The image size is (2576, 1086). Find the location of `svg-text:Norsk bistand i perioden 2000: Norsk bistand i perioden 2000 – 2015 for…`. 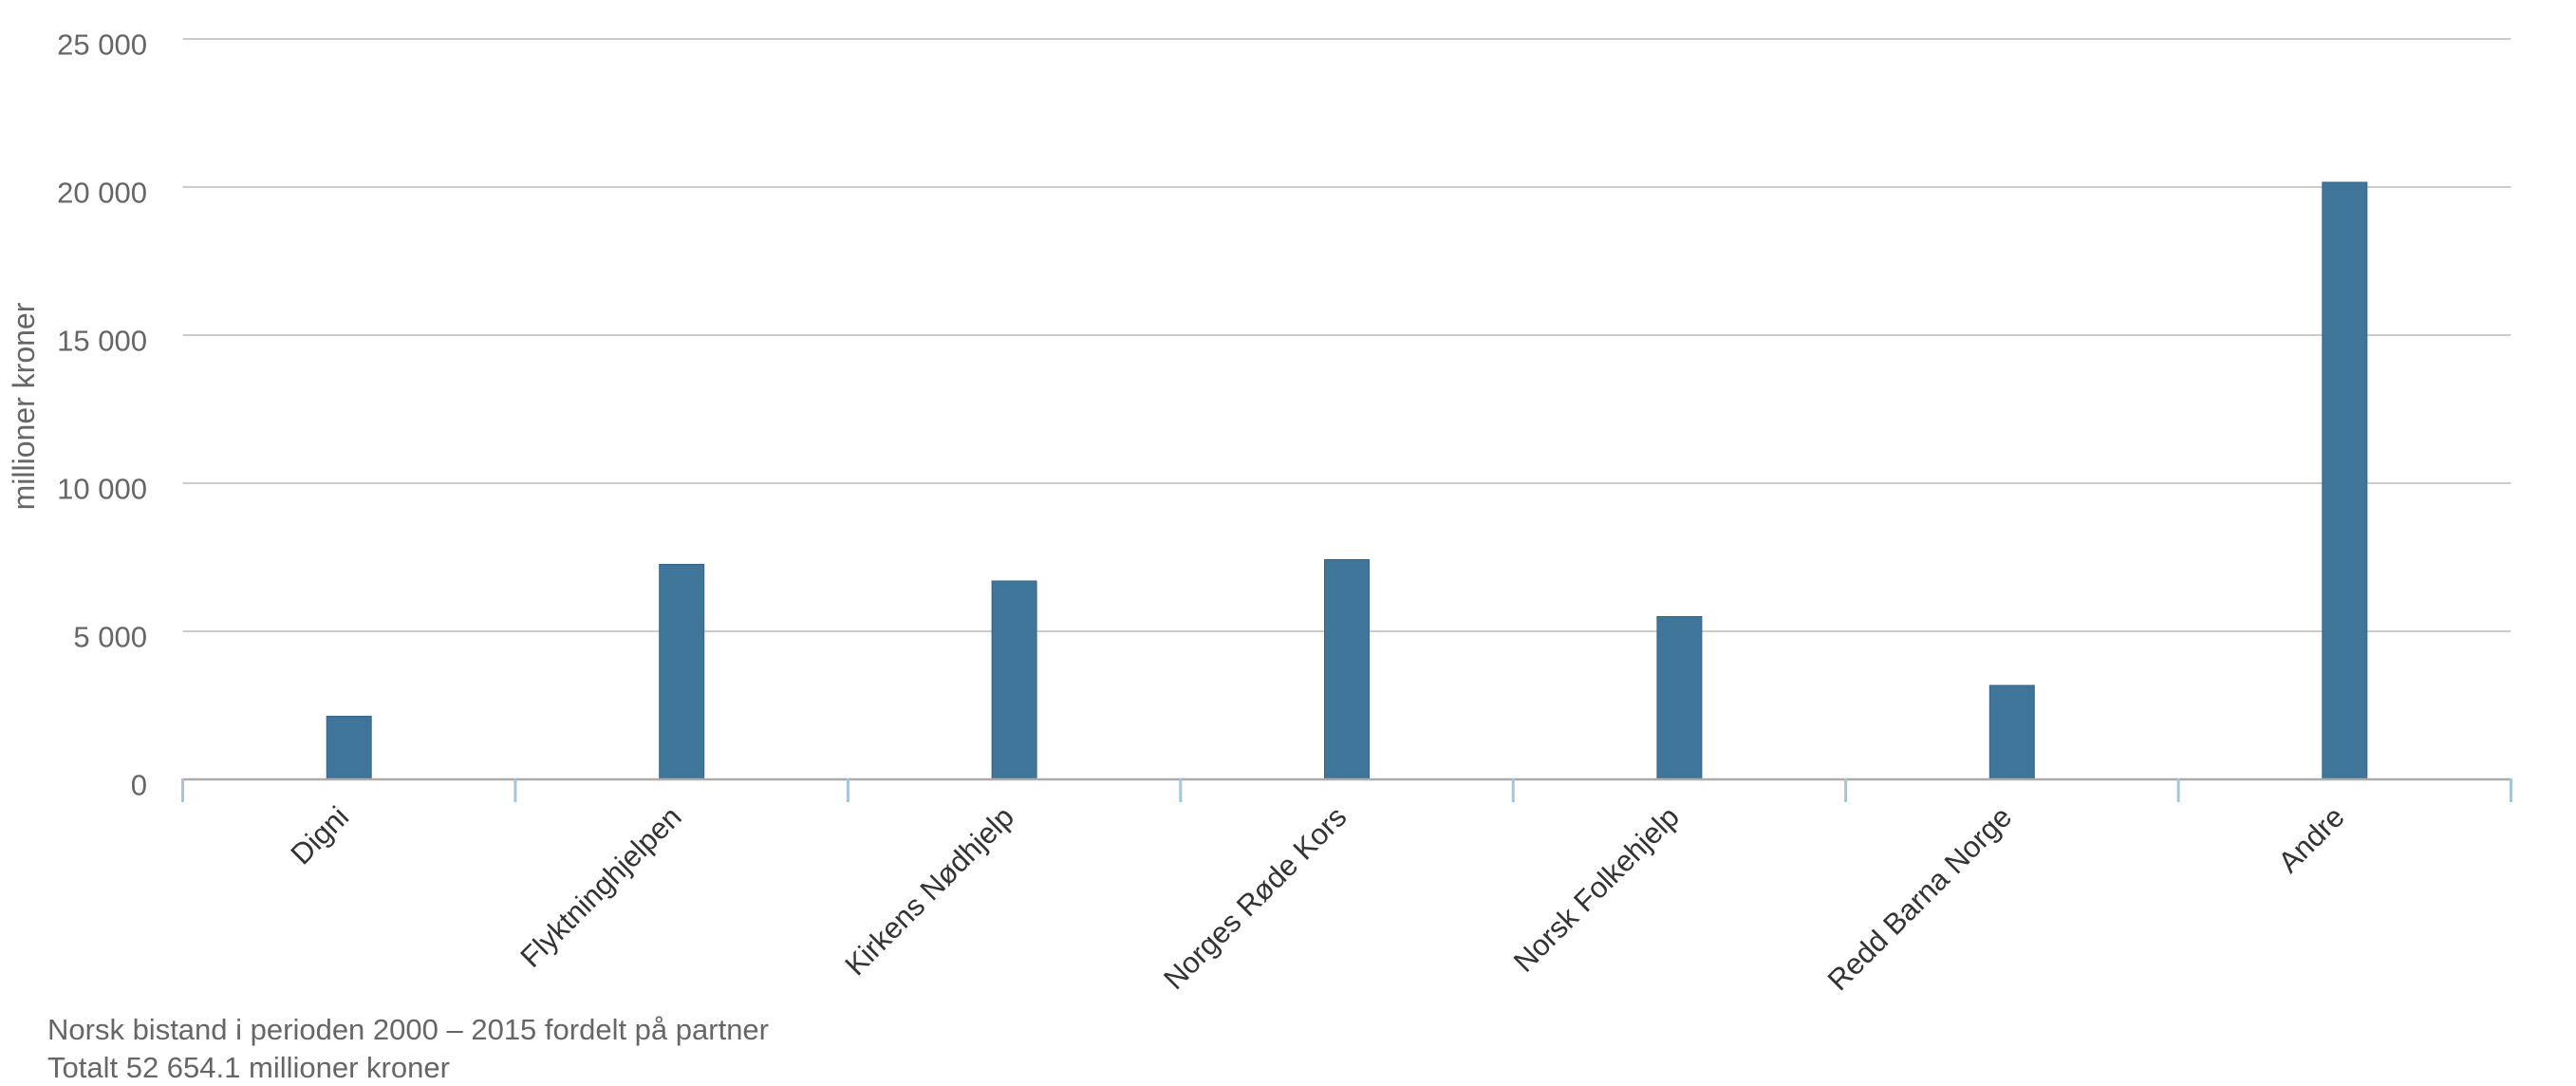

svg-text:Norsk bistand i perioden 2000: Norsk bistand i perioden 2000 – 2015 for… is located at coordinates (408, 1029).